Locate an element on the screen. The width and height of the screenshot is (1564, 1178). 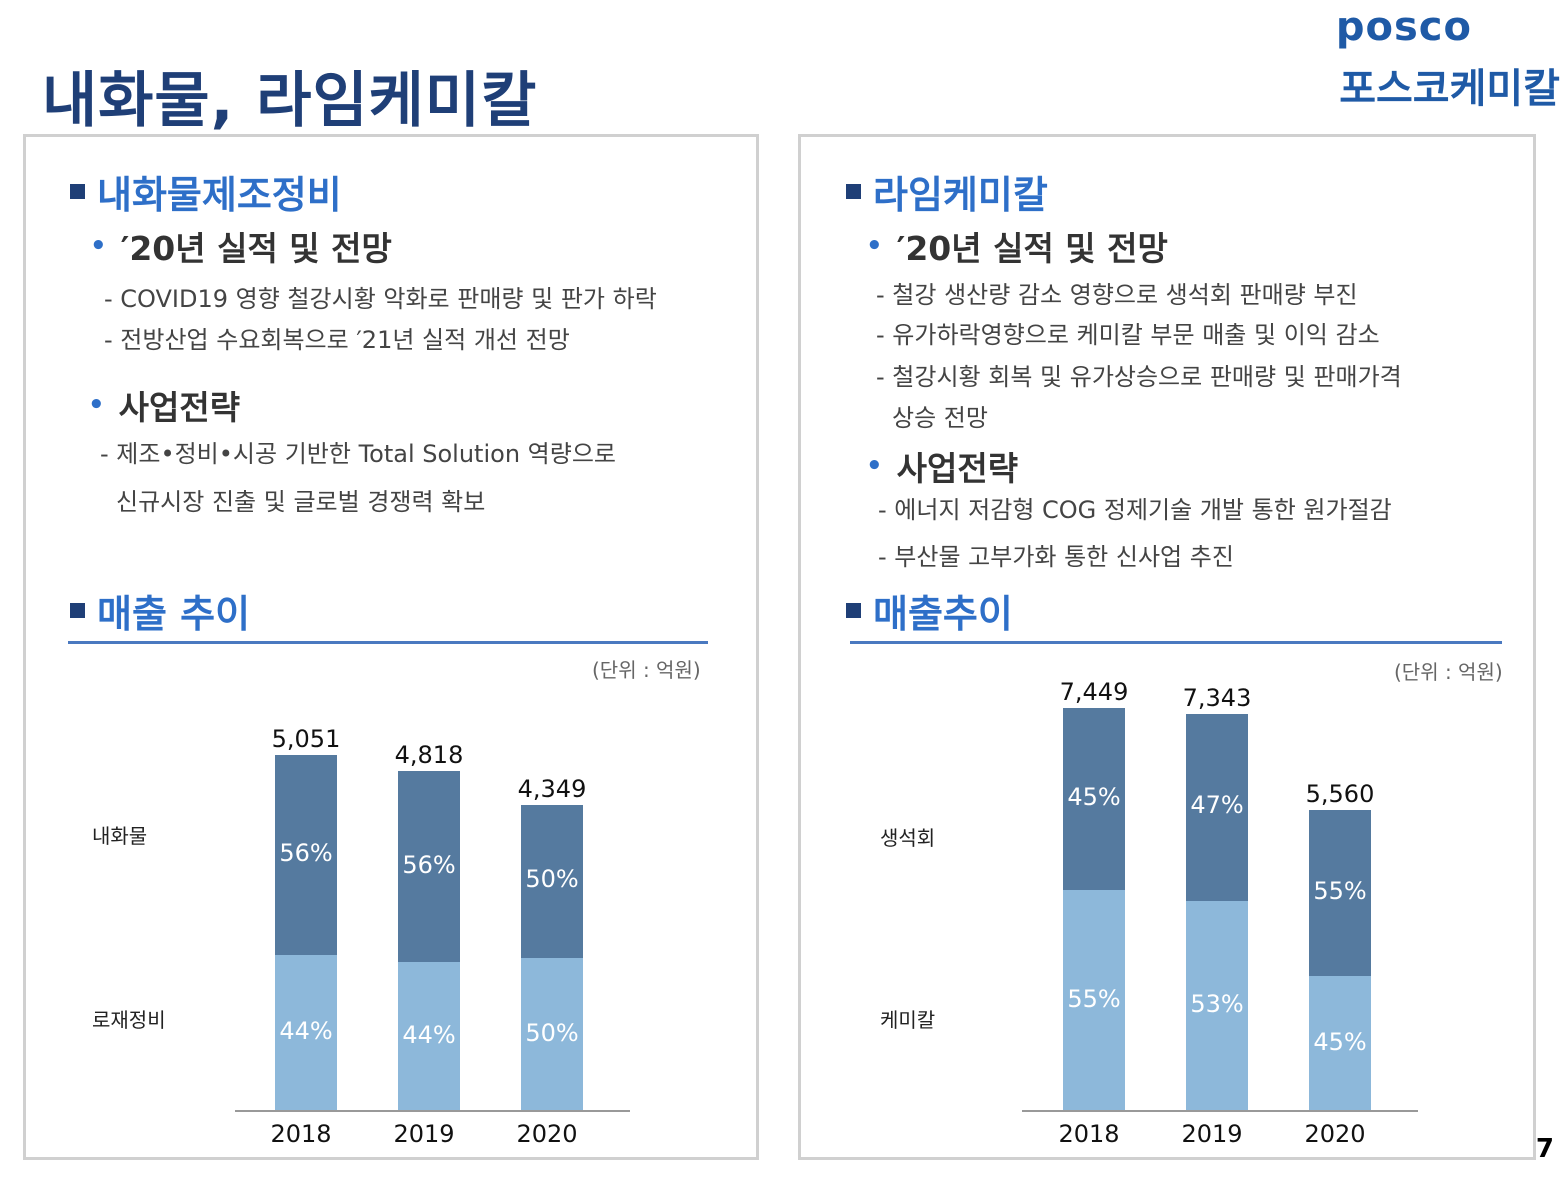
data-label-total: 5,560 is located at coordinates (1340, 794).